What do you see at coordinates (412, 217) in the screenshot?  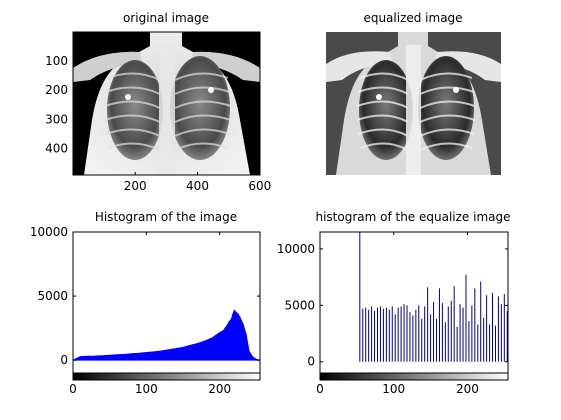 I see `subplot-title: histogram of the equalize image` at bounding box center [412, 217].